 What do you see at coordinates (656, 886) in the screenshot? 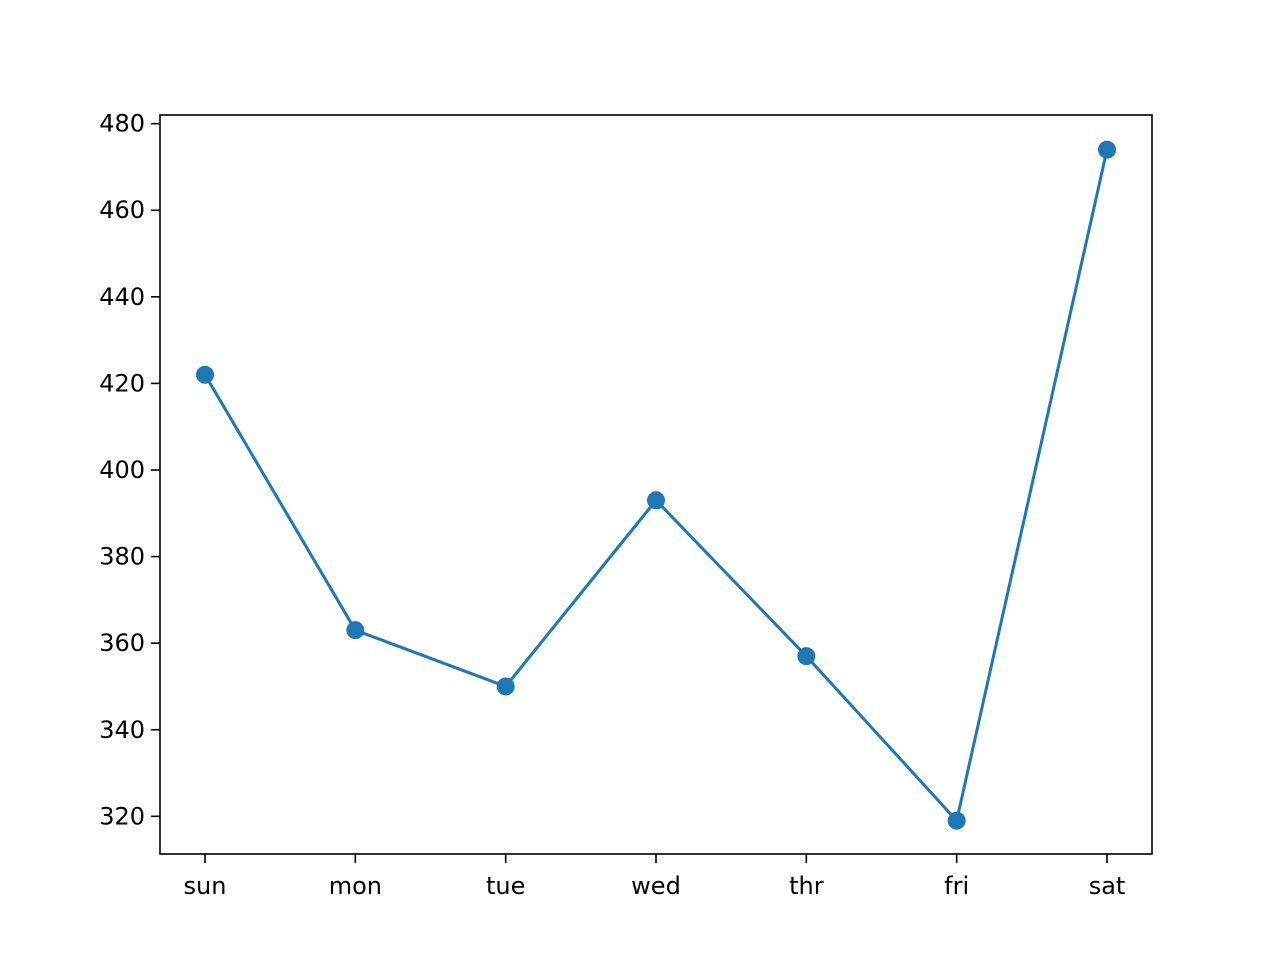
I see `x-tick-label: wed` at bounding box center [656, 886].